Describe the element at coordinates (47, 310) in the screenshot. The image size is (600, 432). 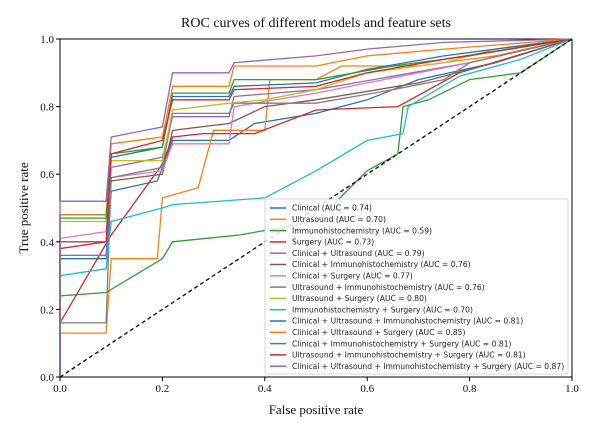
I see `y-tick-label-1: 0.2` at that location.